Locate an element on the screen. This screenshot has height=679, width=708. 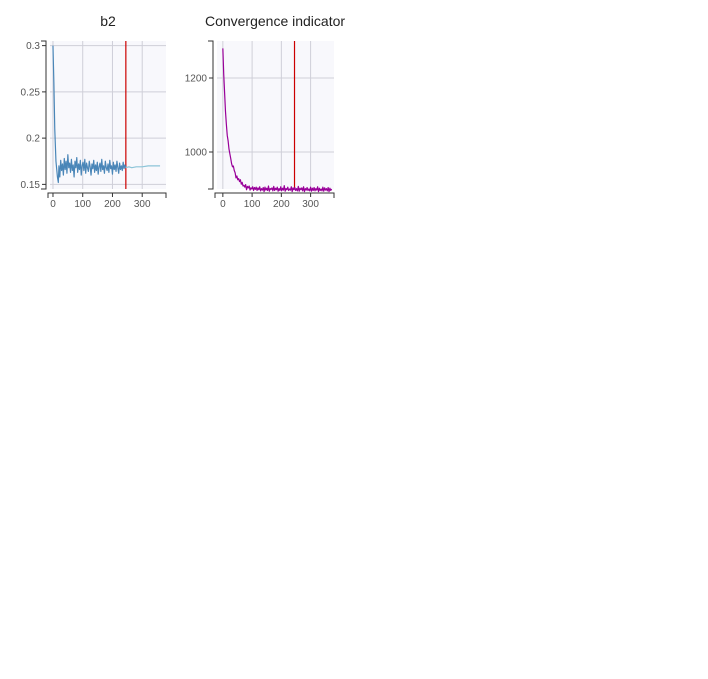
y-axis-ticks: 1000 1200 is located at coordinates (199, 116).